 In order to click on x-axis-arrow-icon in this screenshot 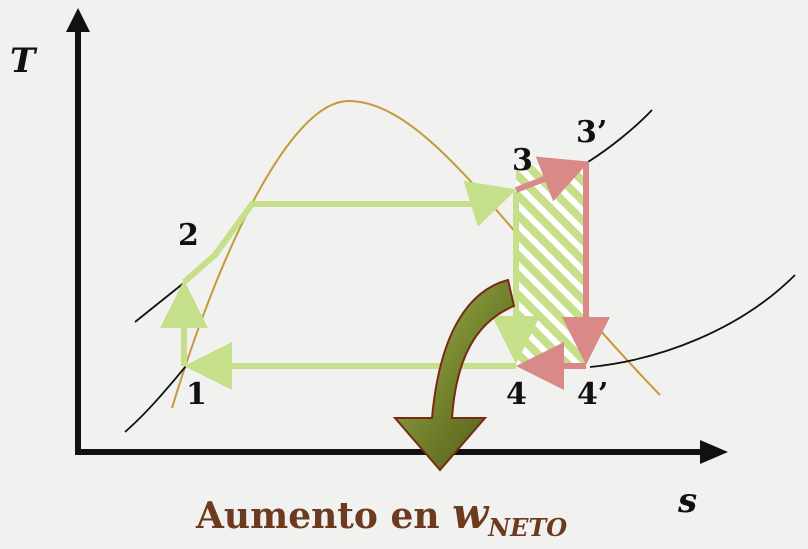, I will do `click(714, 452)`.